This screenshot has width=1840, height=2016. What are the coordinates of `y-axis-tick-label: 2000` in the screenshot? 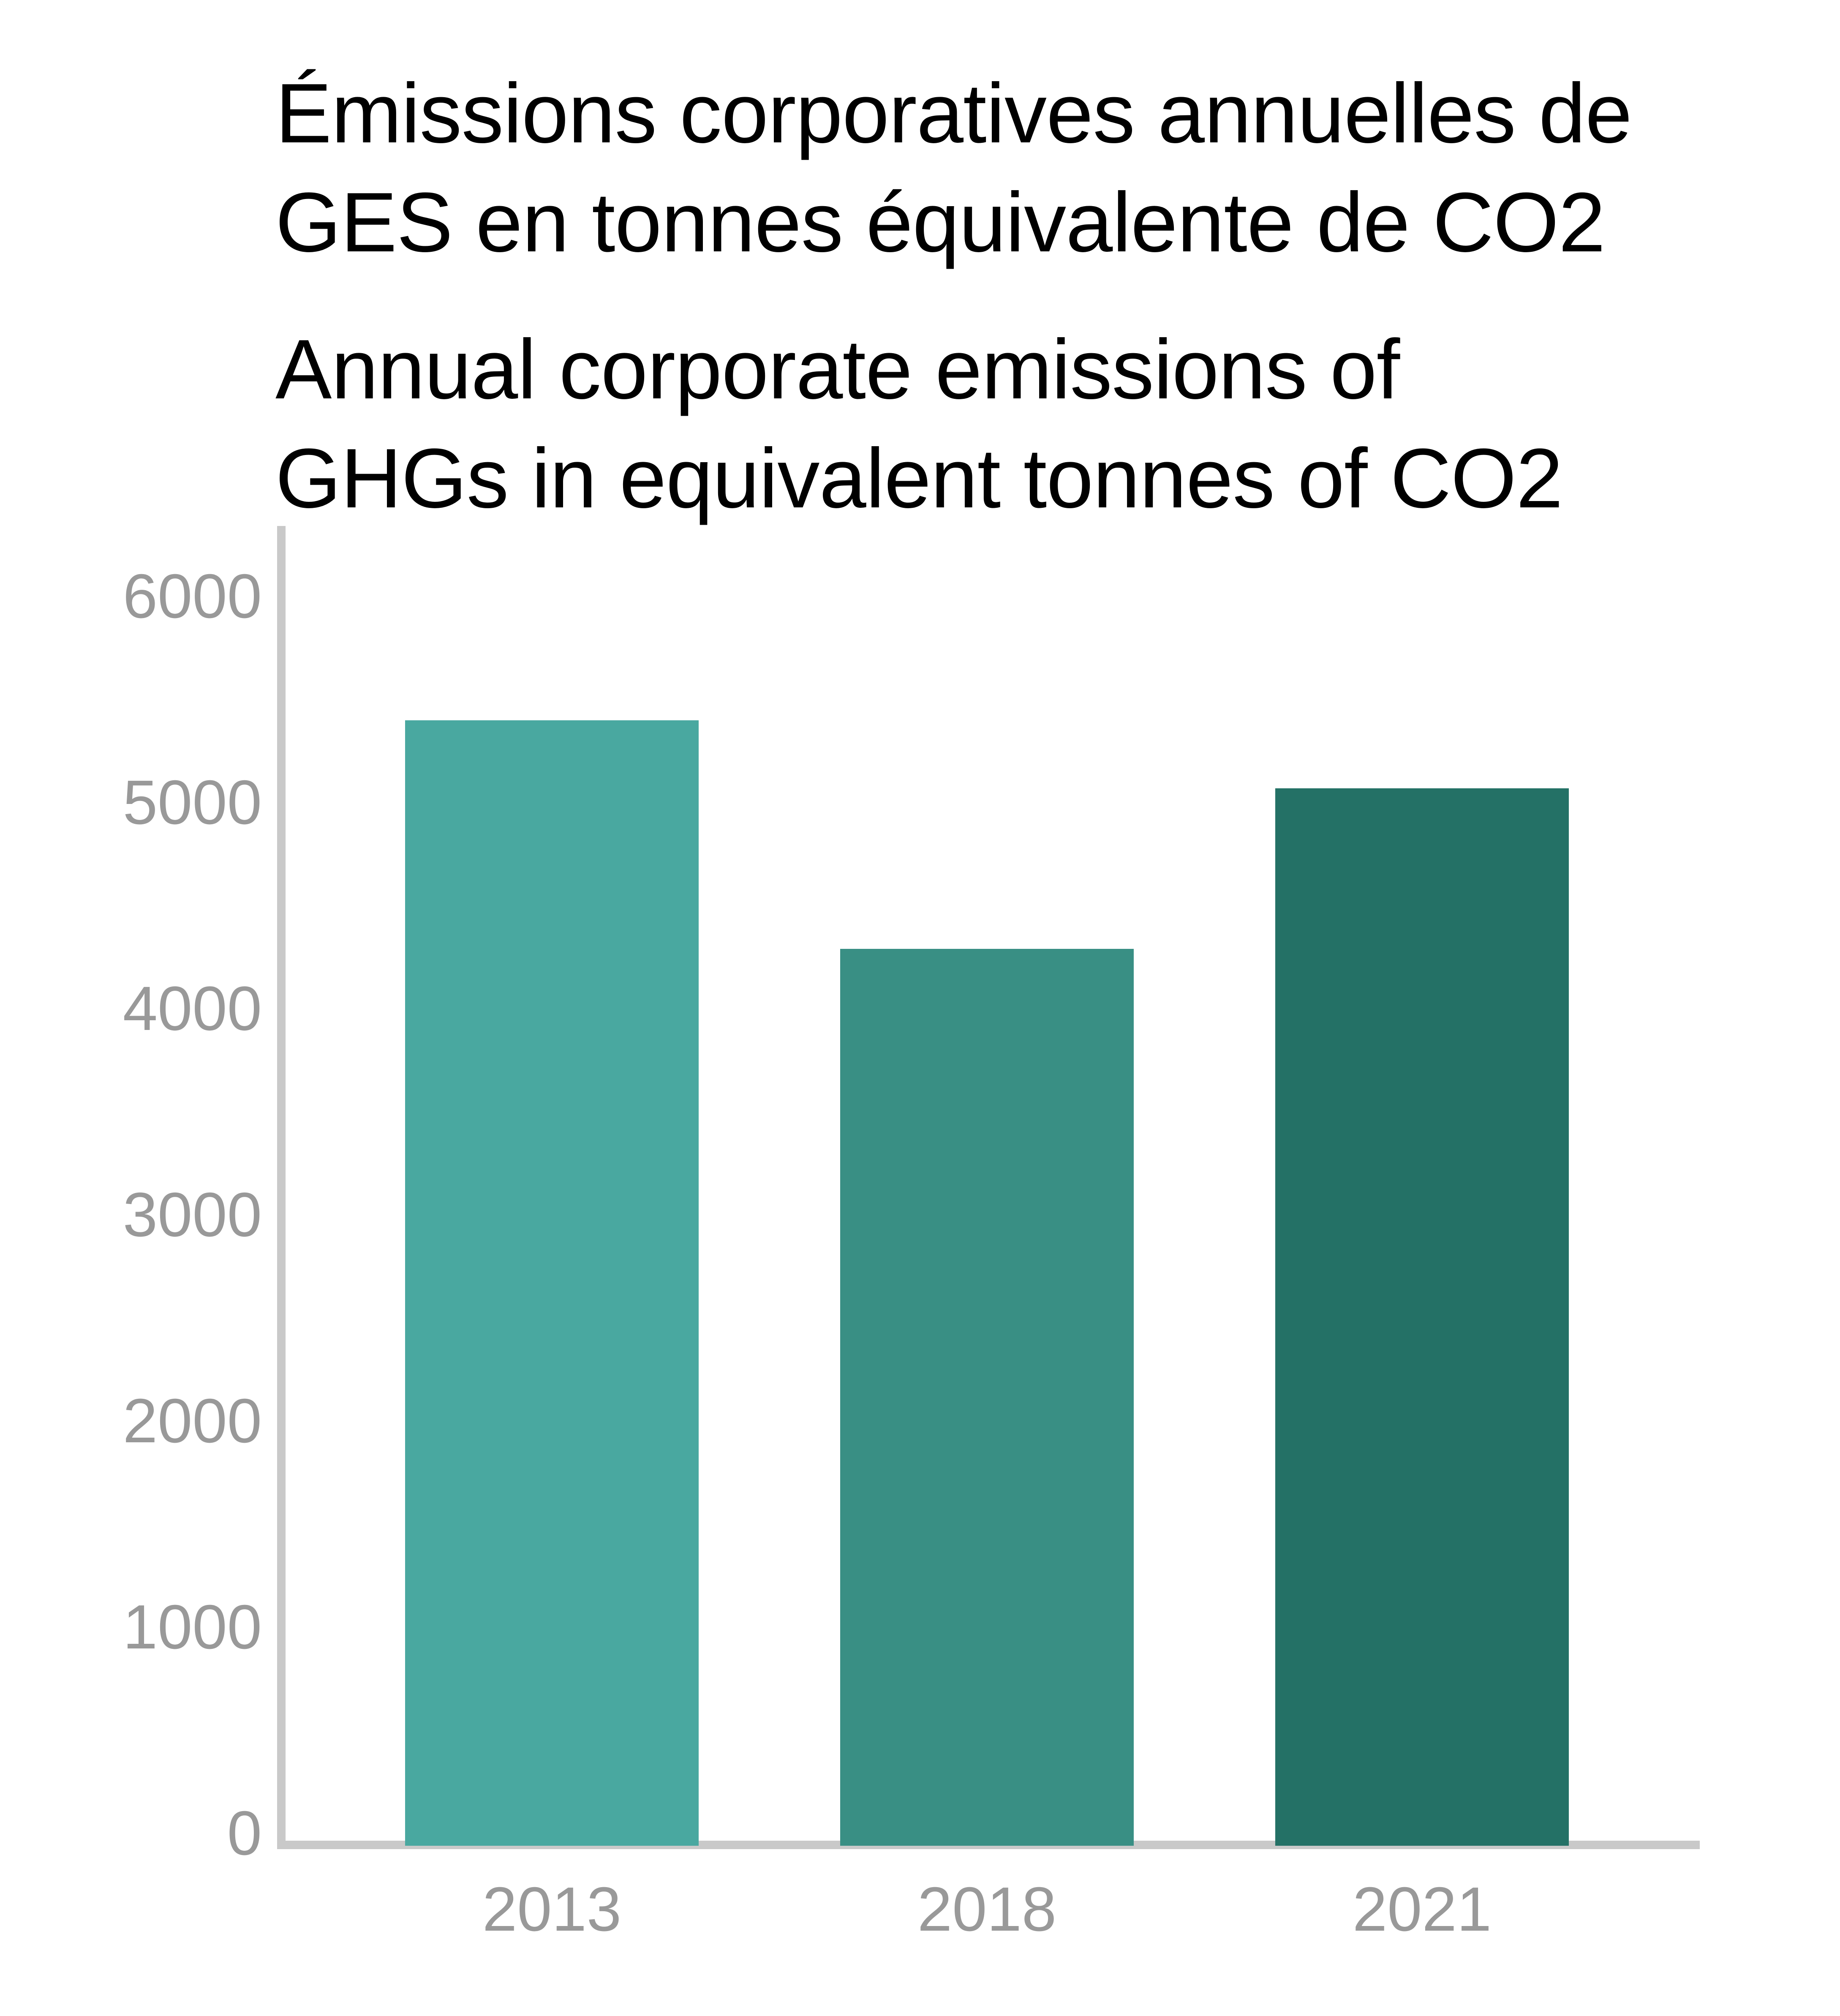 It's located at (192, 1421).